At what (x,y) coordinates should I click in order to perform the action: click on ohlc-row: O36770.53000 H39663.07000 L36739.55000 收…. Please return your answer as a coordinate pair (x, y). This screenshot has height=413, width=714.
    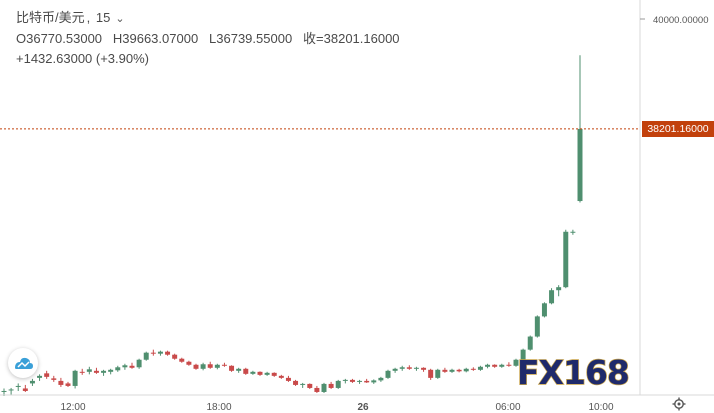
    Looking at the image, I should click on (208, 39).